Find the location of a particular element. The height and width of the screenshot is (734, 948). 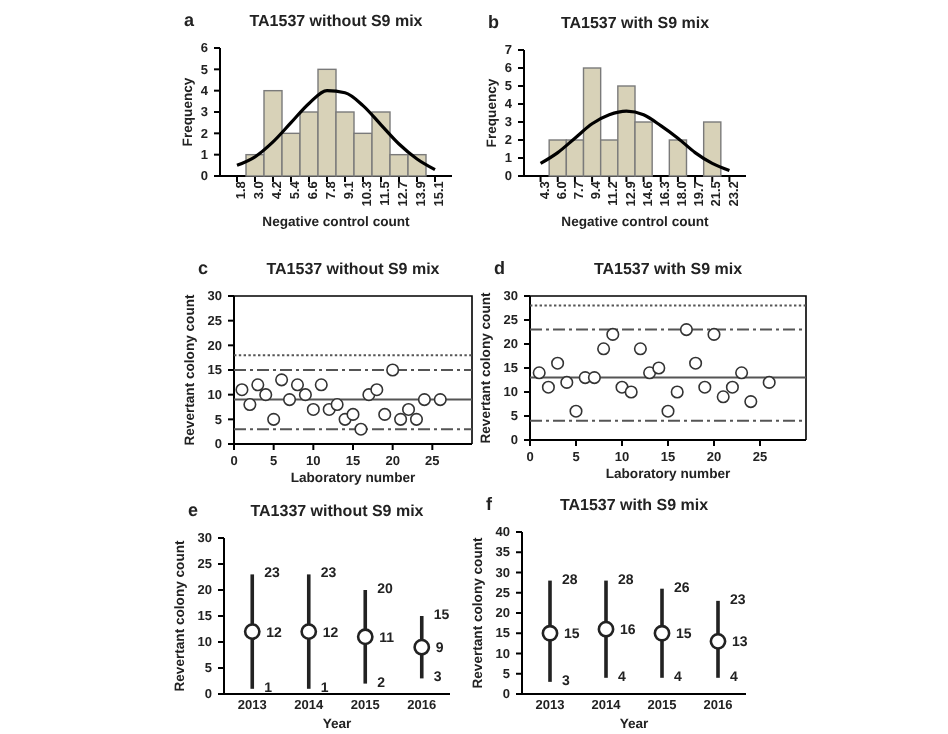

text: e is located at coordinates (193, 510).